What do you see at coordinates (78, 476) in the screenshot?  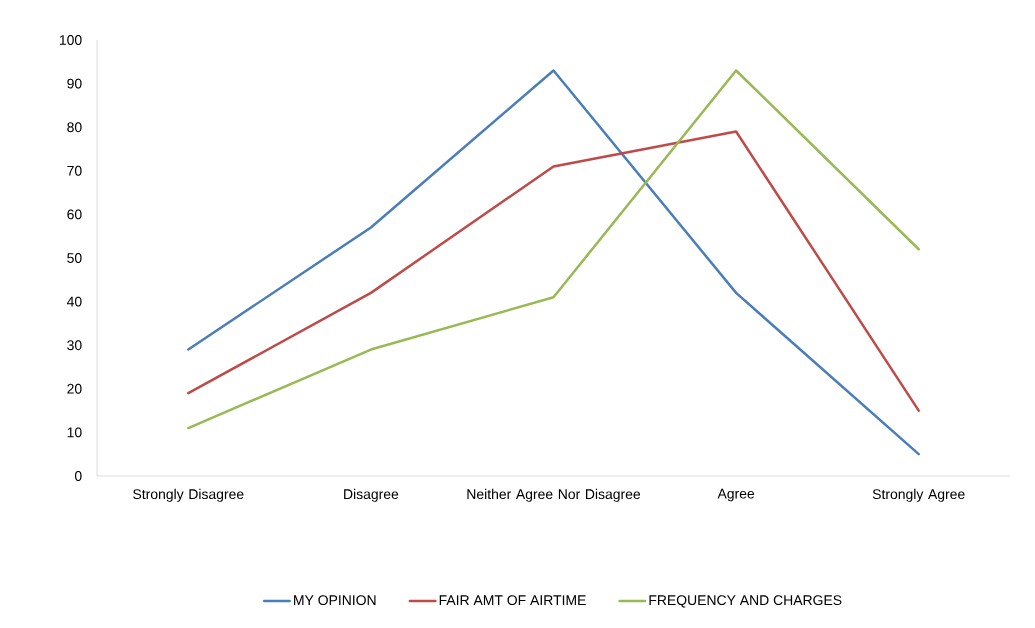 I see `y-tick-label: 0` at bounding box center [78, 476].